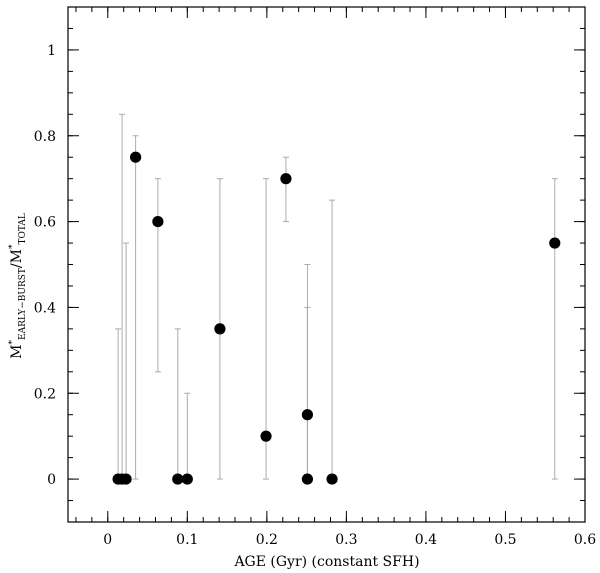  What do you see at coordinates (45, 137) in the screenshot?
I see `y-tick-label: 0.8` at bounding box center [45, 137].